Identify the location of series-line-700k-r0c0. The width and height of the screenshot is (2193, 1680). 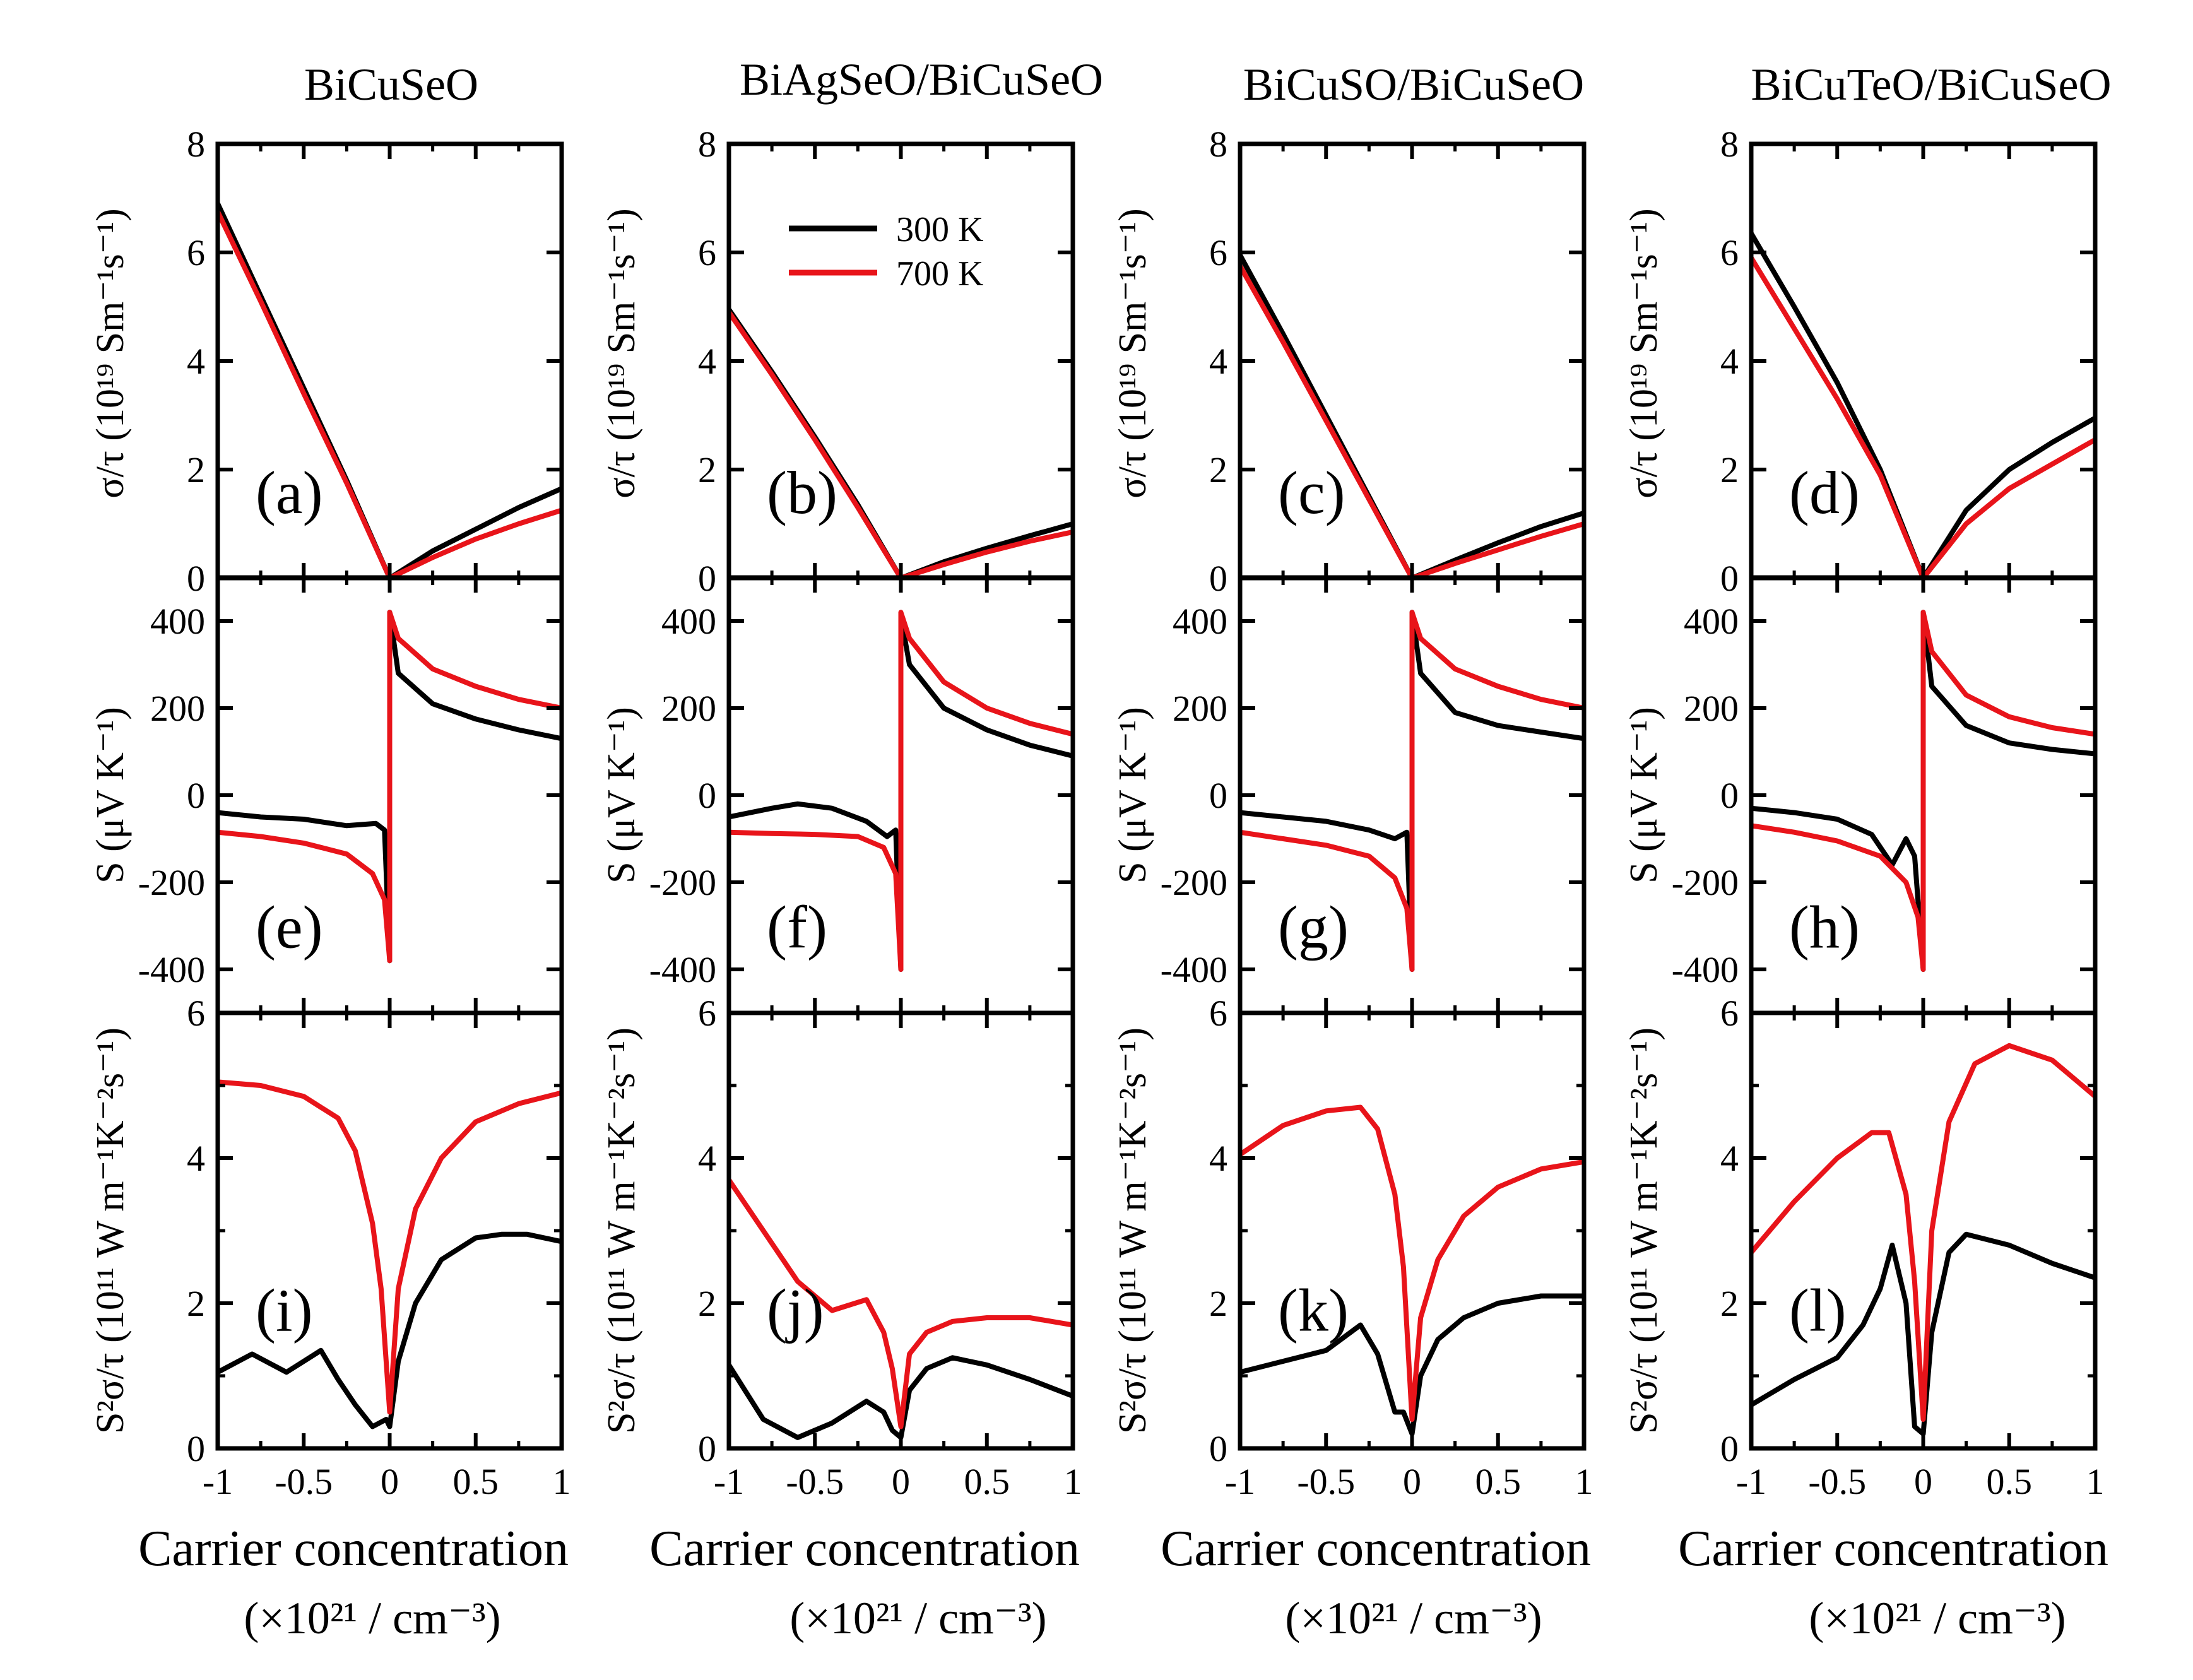
(390, 393).